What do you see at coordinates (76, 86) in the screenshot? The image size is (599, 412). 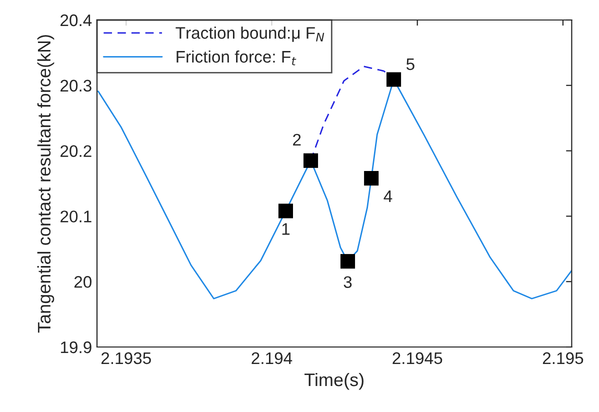 I see `y-tick-label: 20.3` at bounding box center [76, 86].